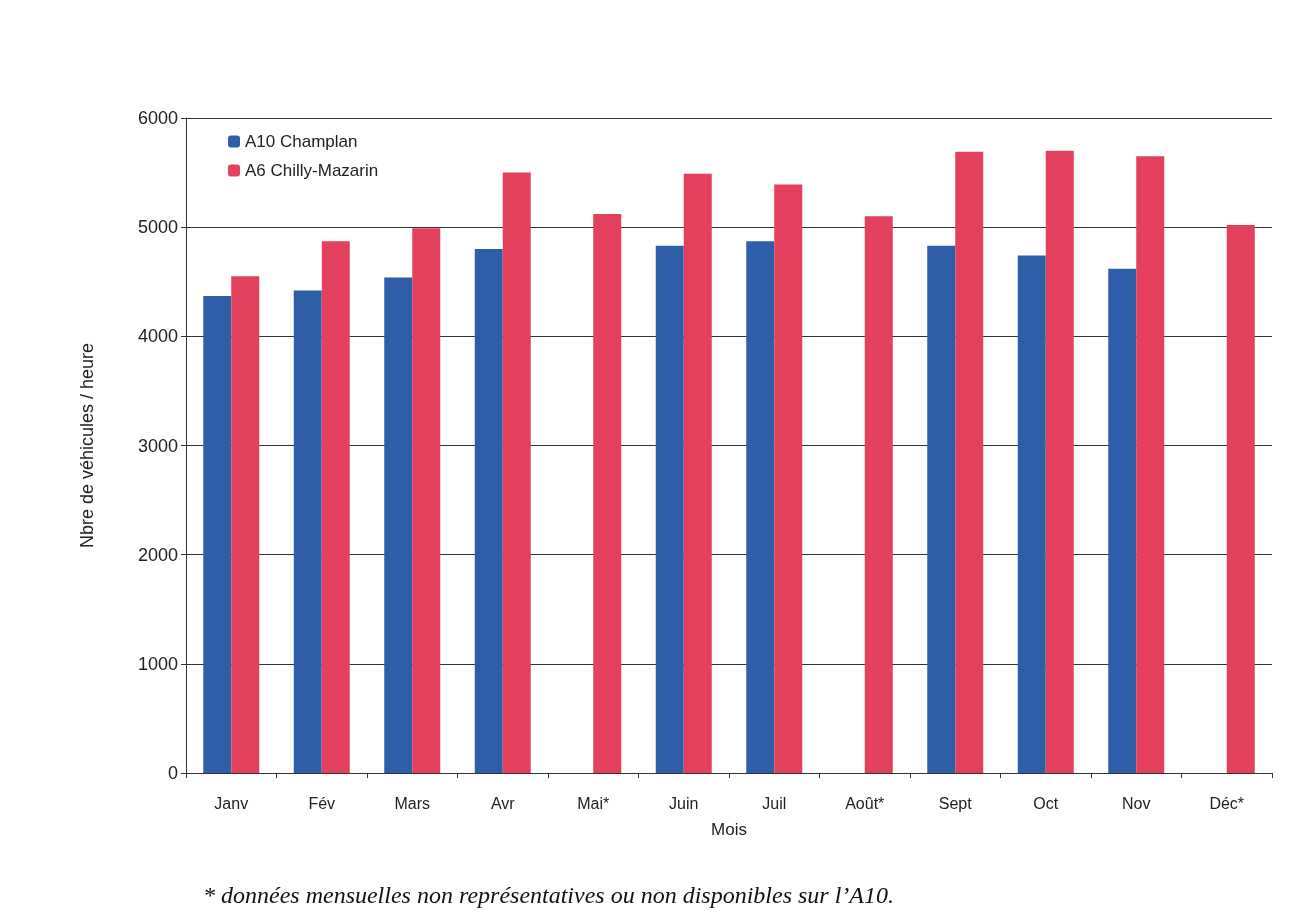 This screenshot has height=912, width=1302. Describe the element at coordinates (1227, 803) in the screenshot. I see `x-tick-label: Déc*` at that location.